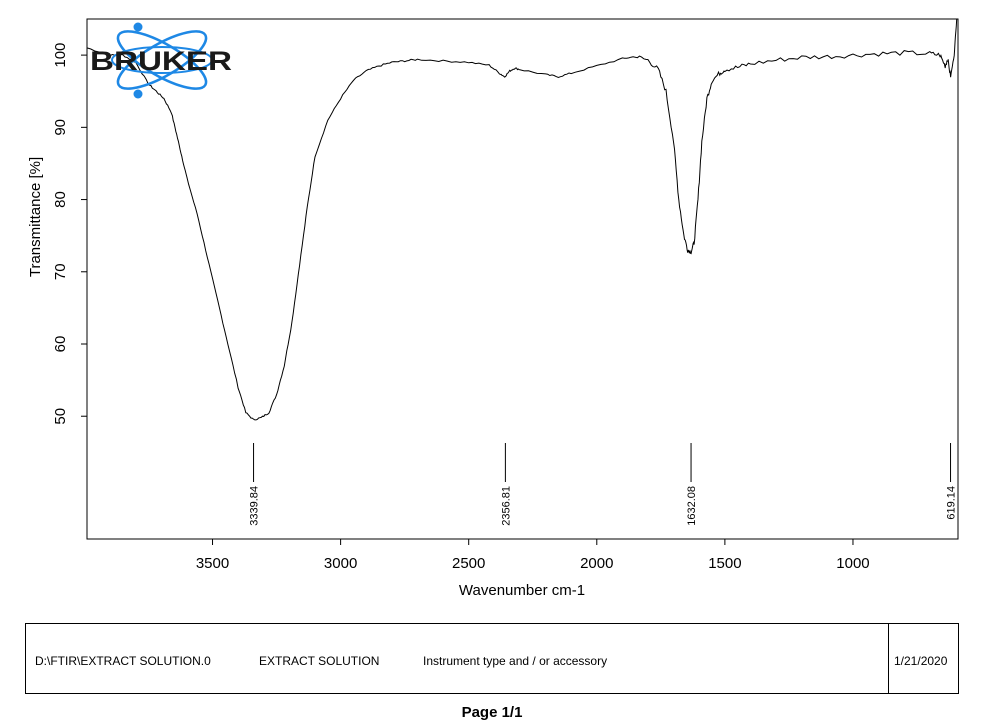 This screenshot has height=723, width=984. I want to click on logo-text: BRUKER, so click(161, 61).